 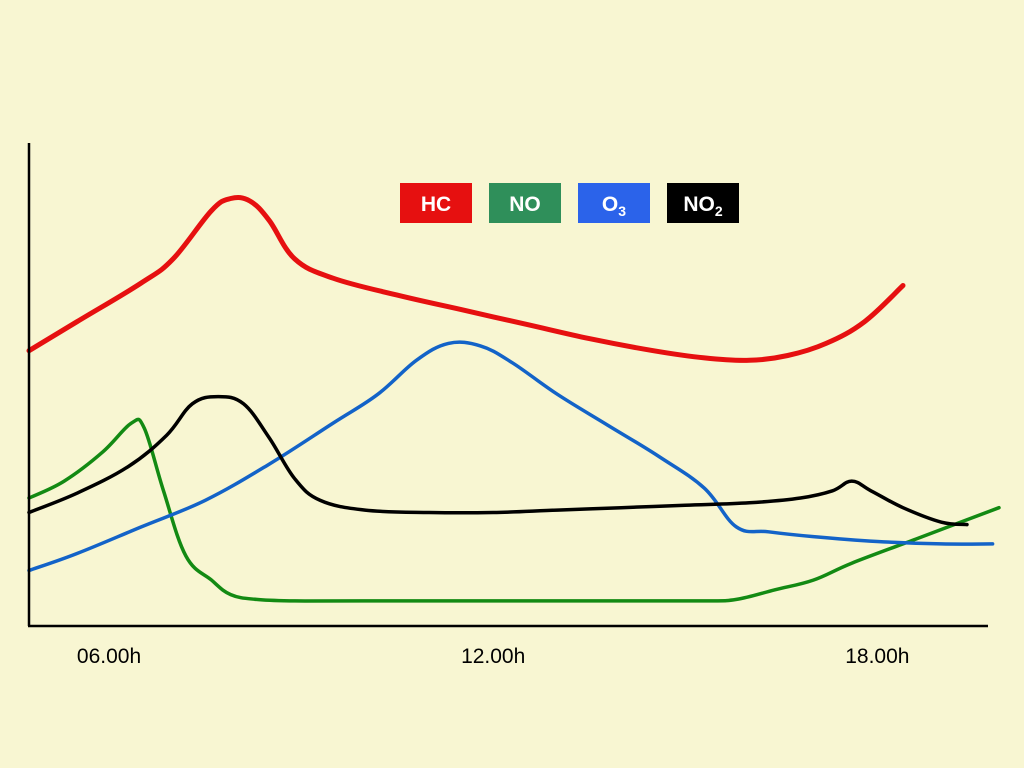 I want to click on legend-item-no: NO, so click(x=525, y=203).